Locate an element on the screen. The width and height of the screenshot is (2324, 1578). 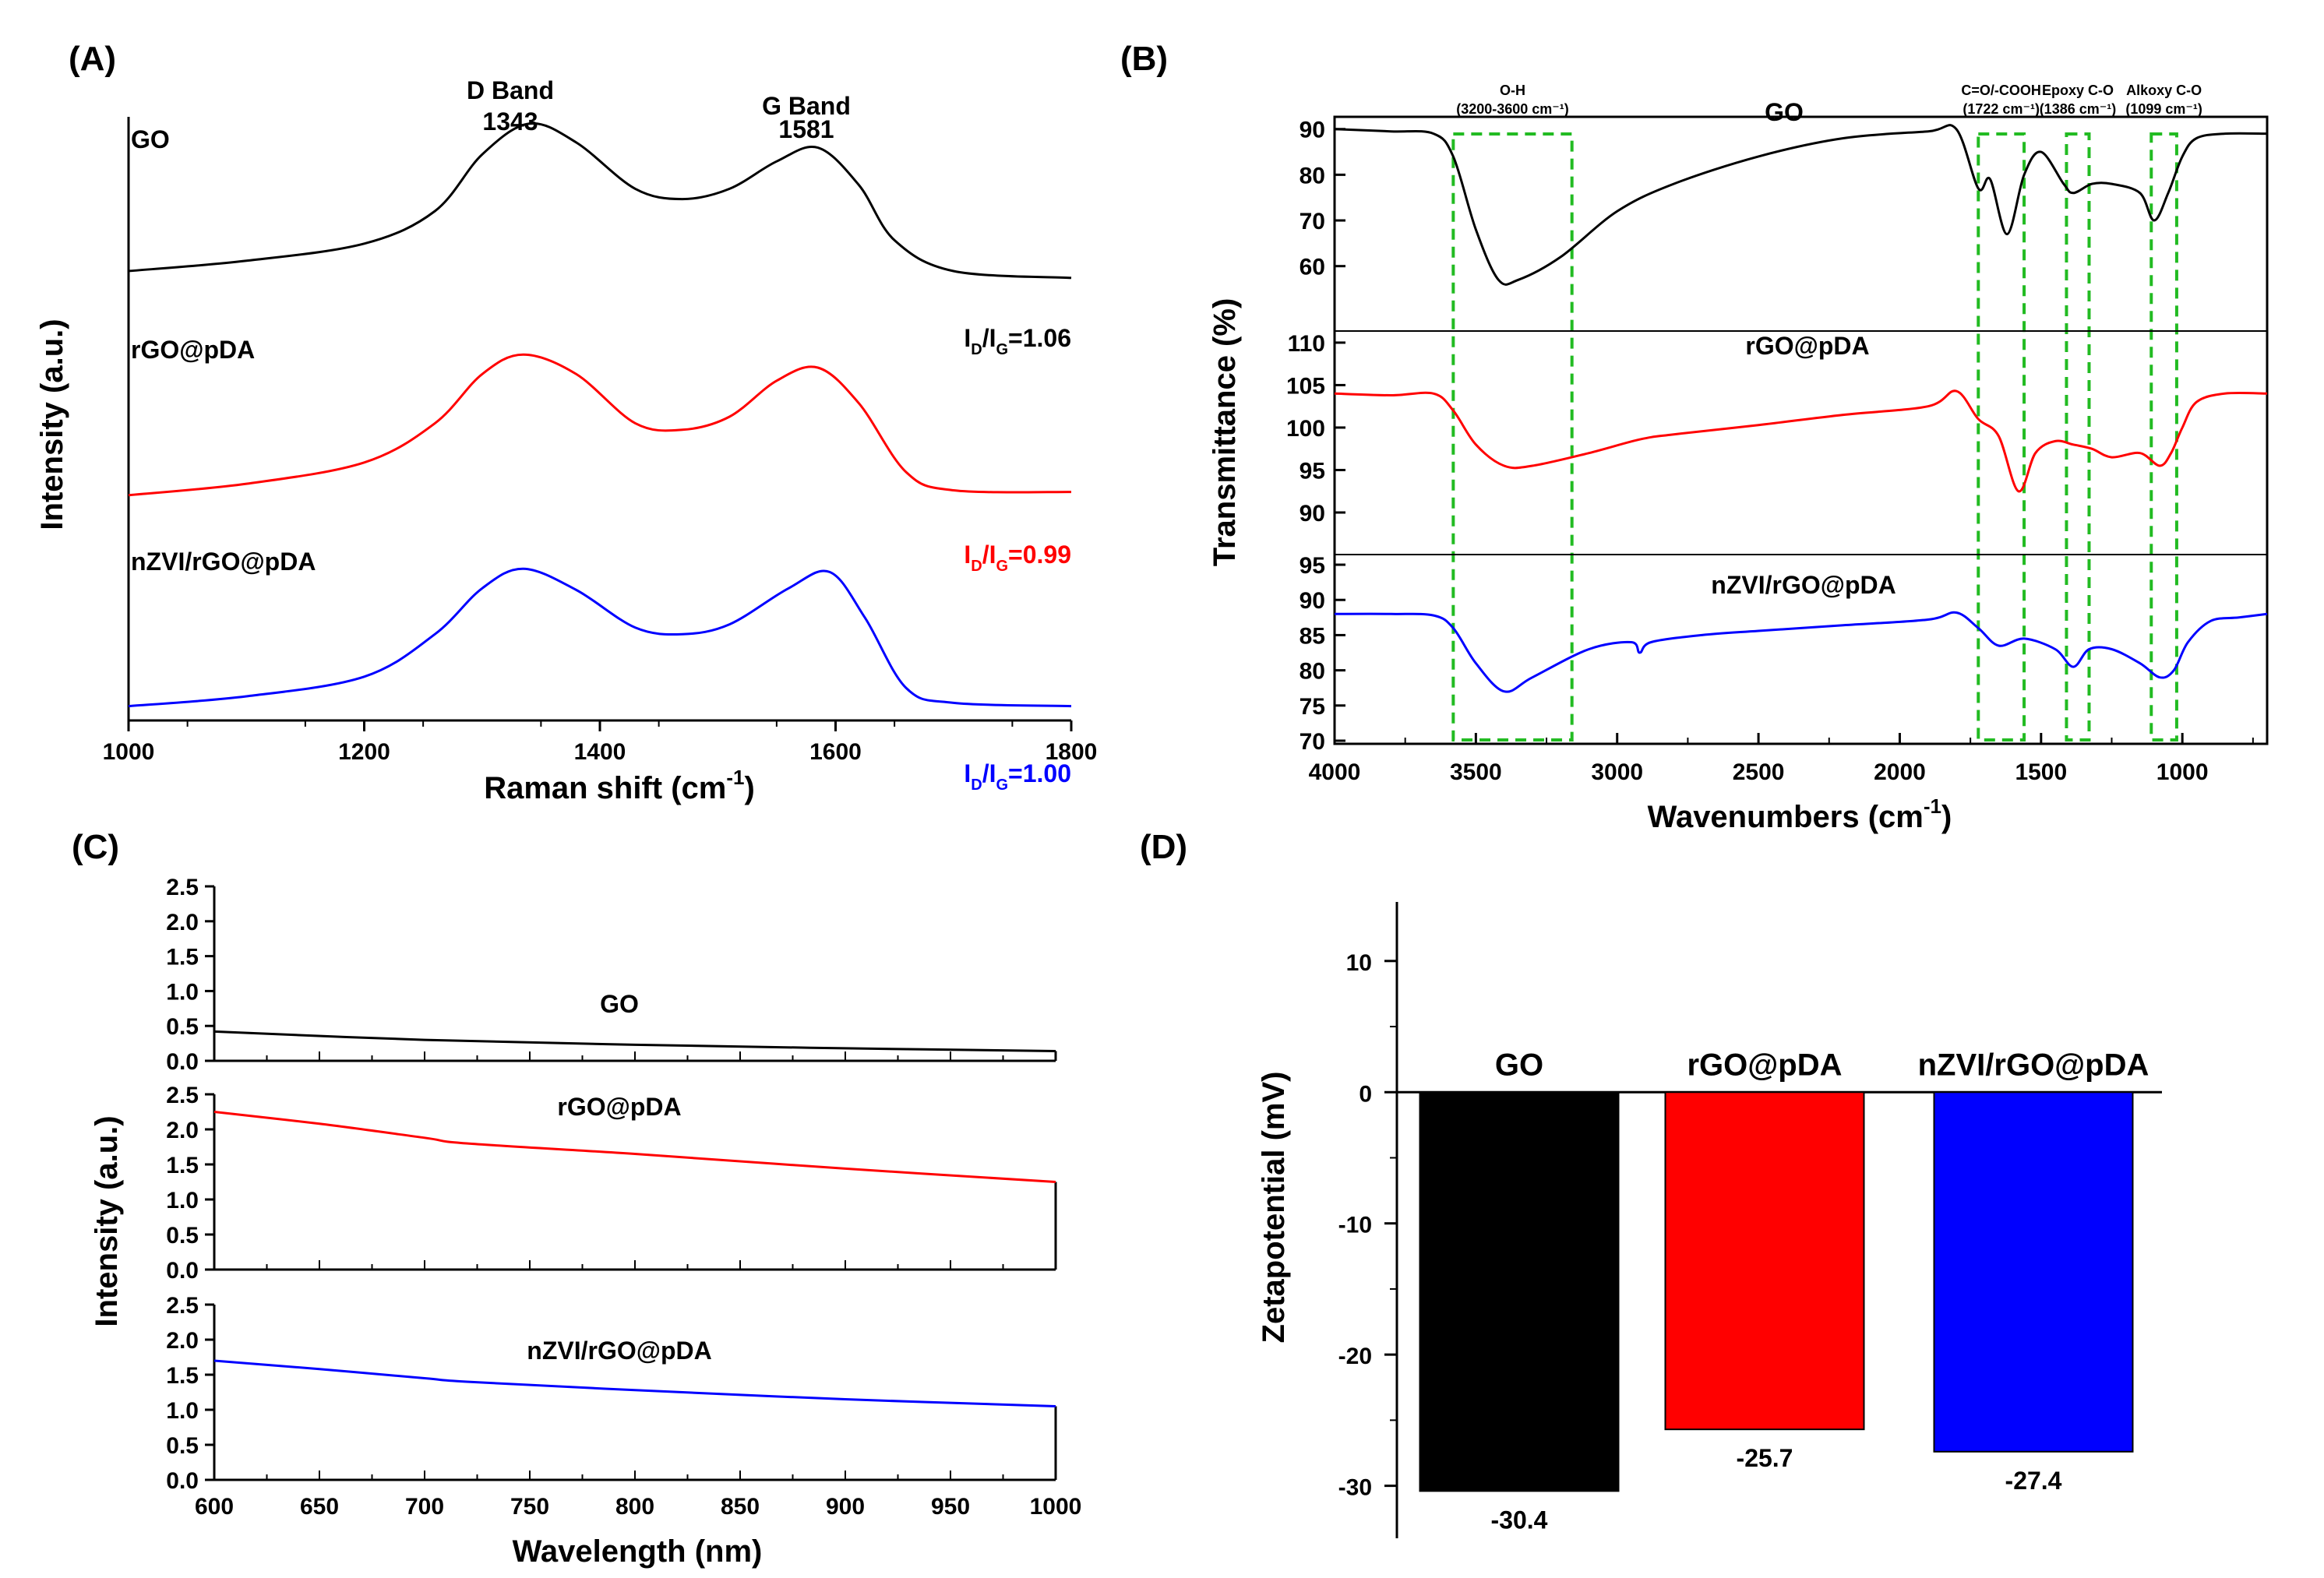
panel-b-y-tick-label: 110 is located at coordinates (1307, 344).